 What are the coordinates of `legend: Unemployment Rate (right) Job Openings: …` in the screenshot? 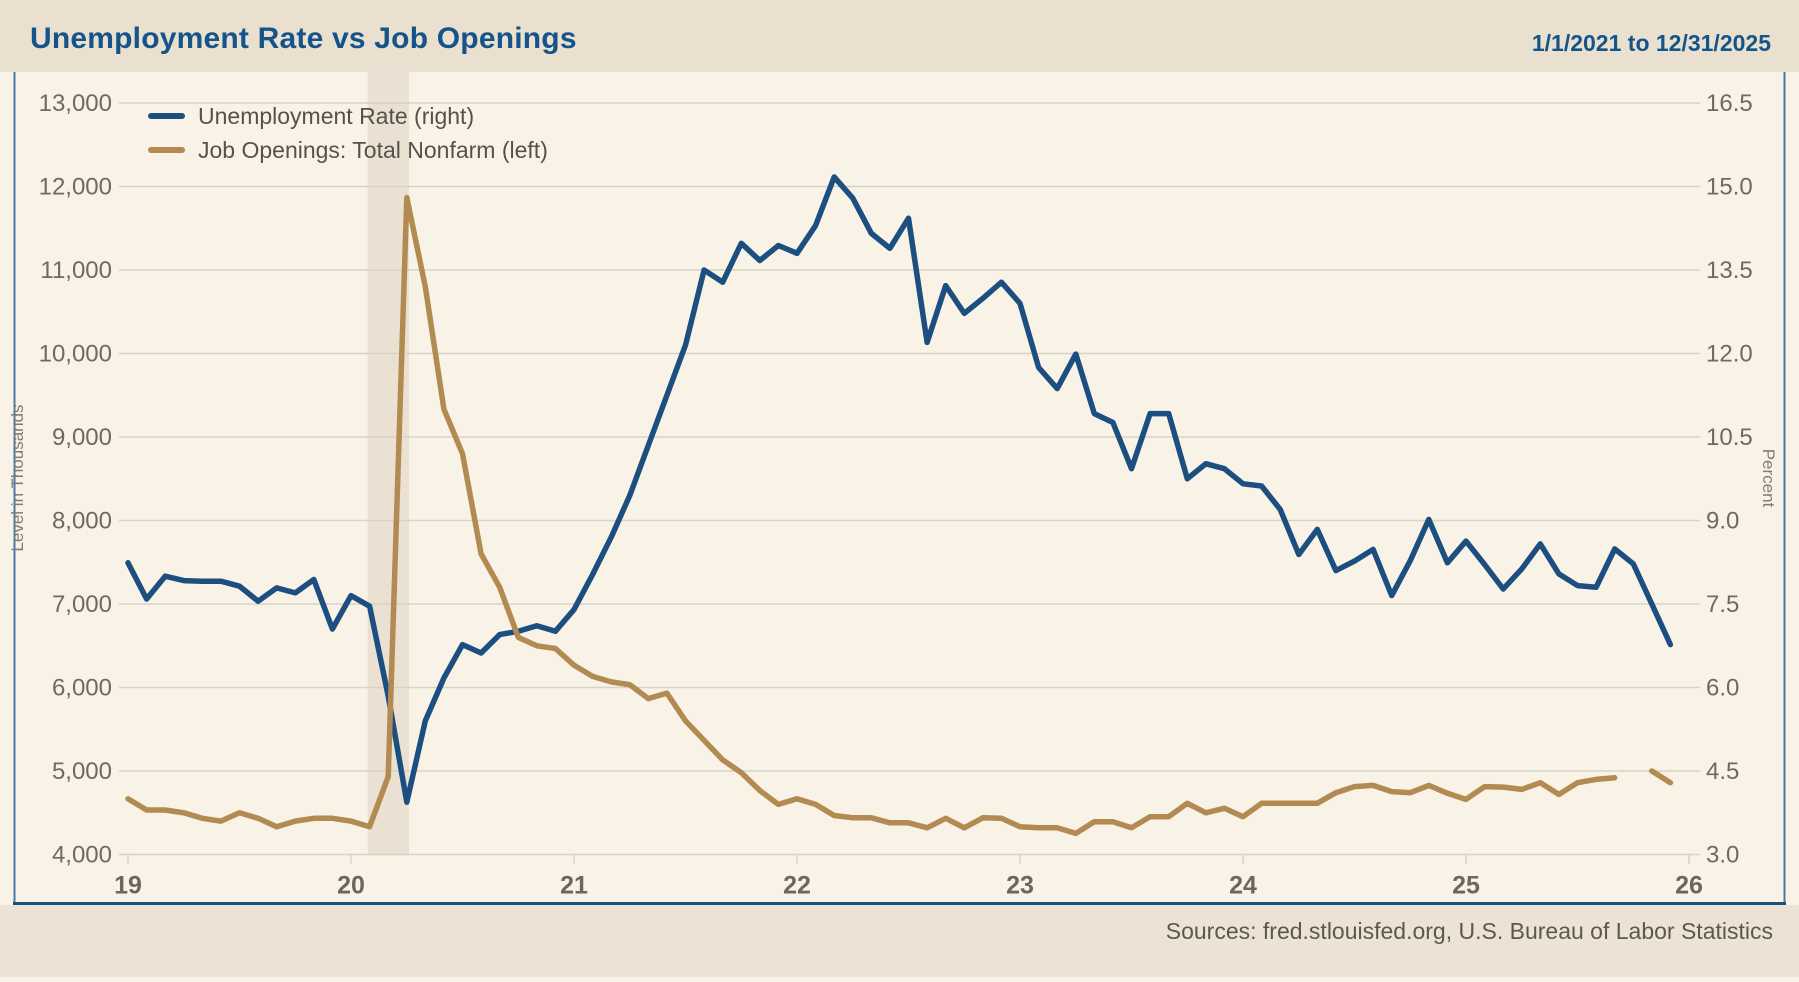 It's located at (348, 133).